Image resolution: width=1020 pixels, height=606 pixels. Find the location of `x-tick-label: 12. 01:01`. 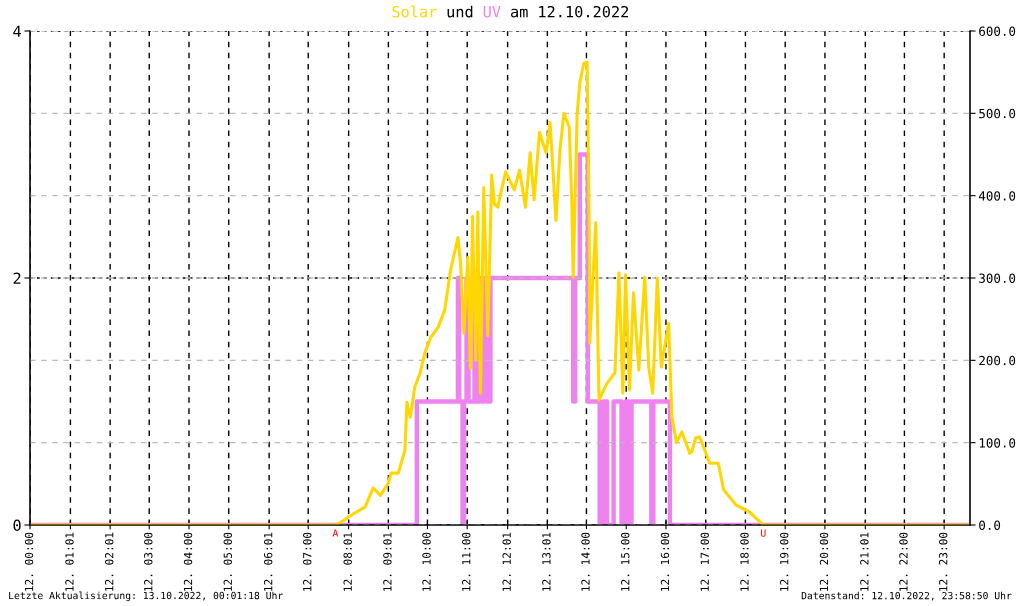

x-tick-label: 12. 01:01 is located at coordinates (69, 561).